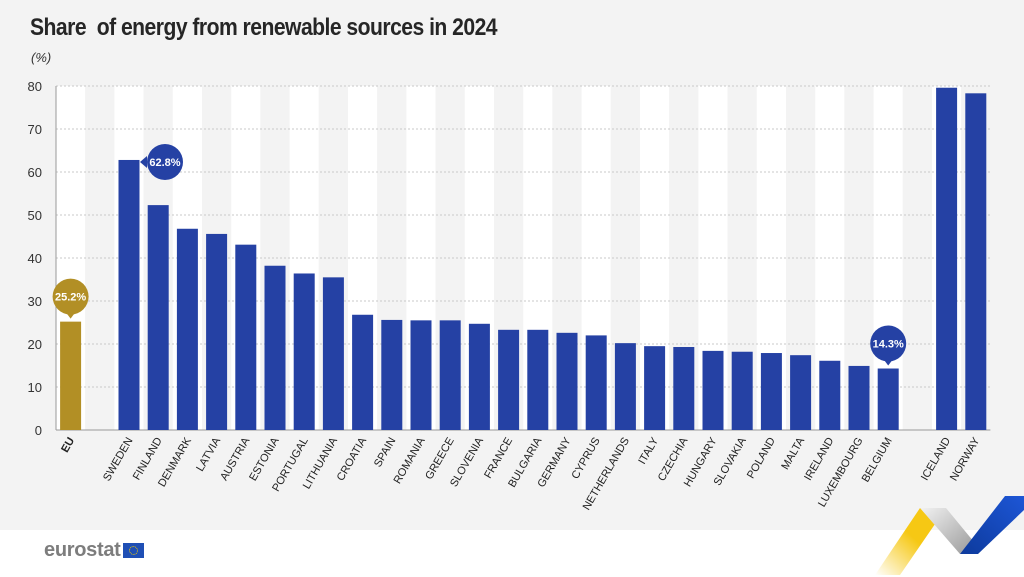 This screenshot has height=577, width=1024. Describe the element at coordinates (129, 294) in the screenshot. I see `bar-sweden` at that location.